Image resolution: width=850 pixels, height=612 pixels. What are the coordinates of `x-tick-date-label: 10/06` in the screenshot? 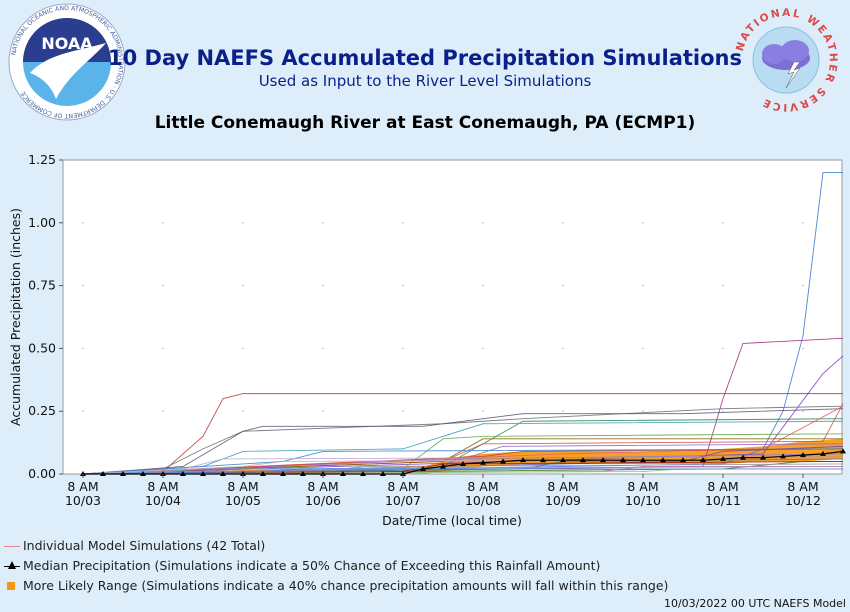 It's located at (323, 500).